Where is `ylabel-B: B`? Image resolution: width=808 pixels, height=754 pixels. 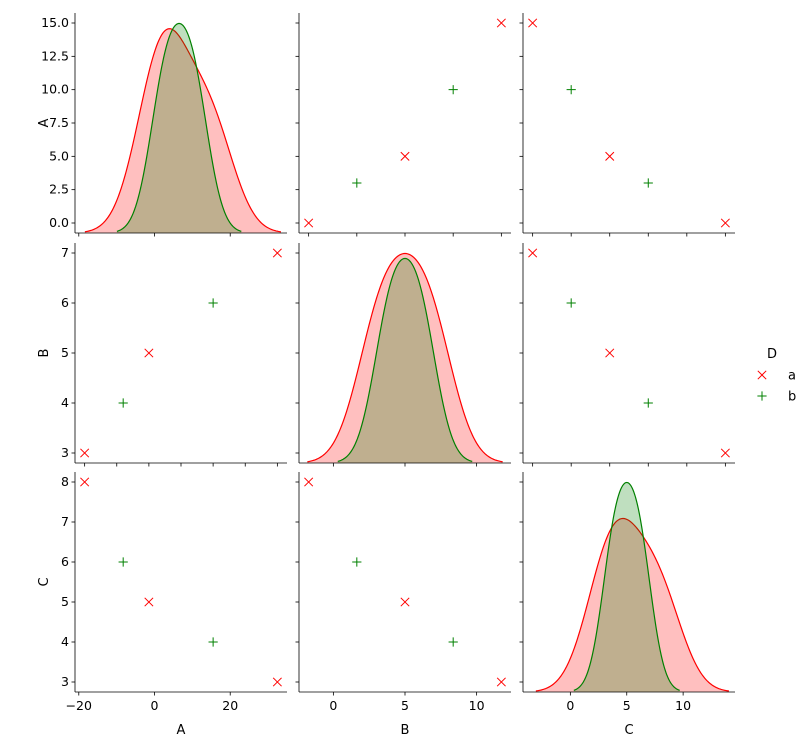 ylabel-B: B is located at coordinates (44, 353).